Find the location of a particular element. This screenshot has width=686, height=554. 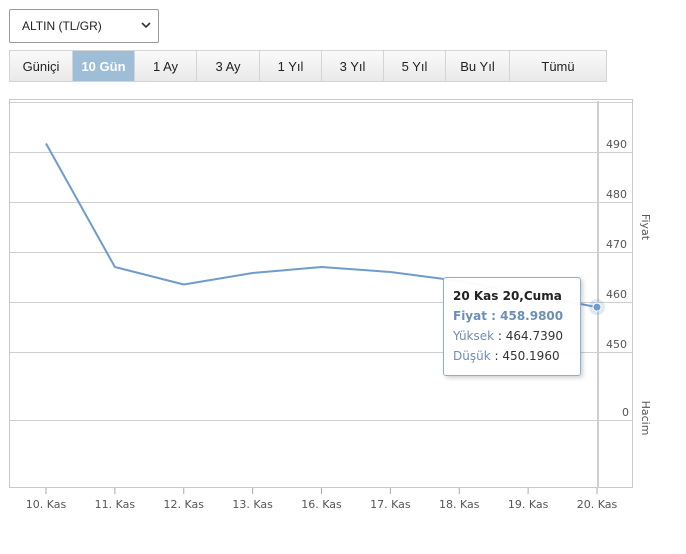

x-tick-label: 13. Kas is located at coordinates (252, 504).